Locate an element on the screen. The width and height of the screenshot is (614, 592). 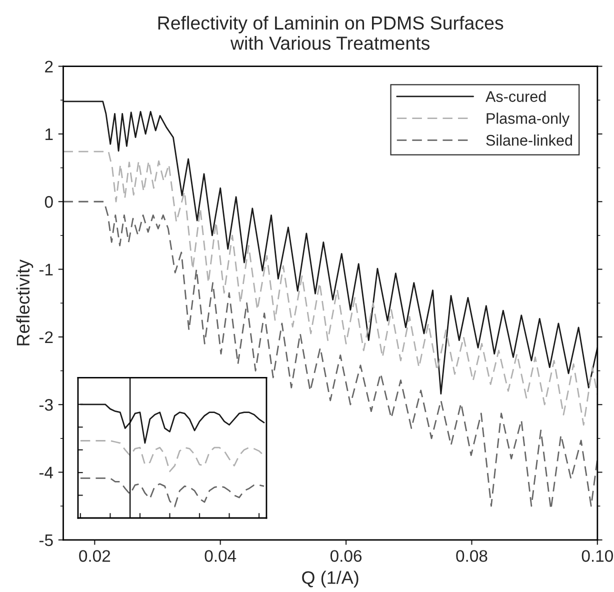
x-tick-label: 0.04 is located at coordinates (220, 556).